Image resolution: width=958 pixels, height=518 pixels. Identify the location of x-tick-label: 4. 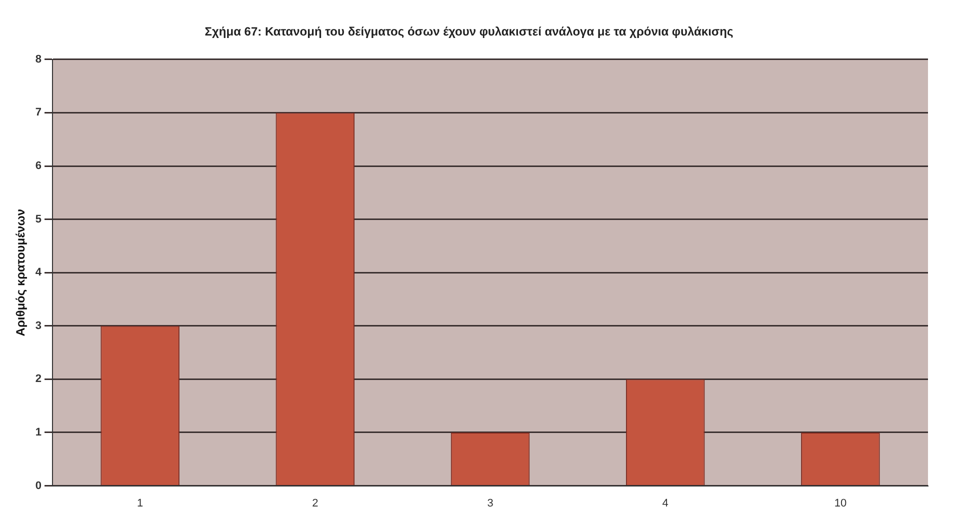
(665, 503).